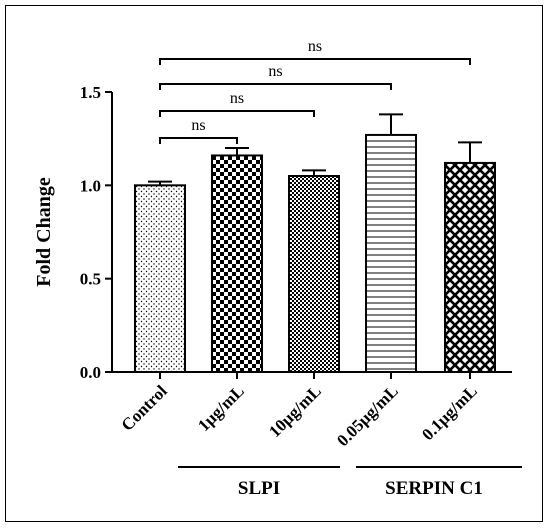 This screenshot has height=529, width=550. I want to click on group-label: SERPIN C1, so click(434, 488).